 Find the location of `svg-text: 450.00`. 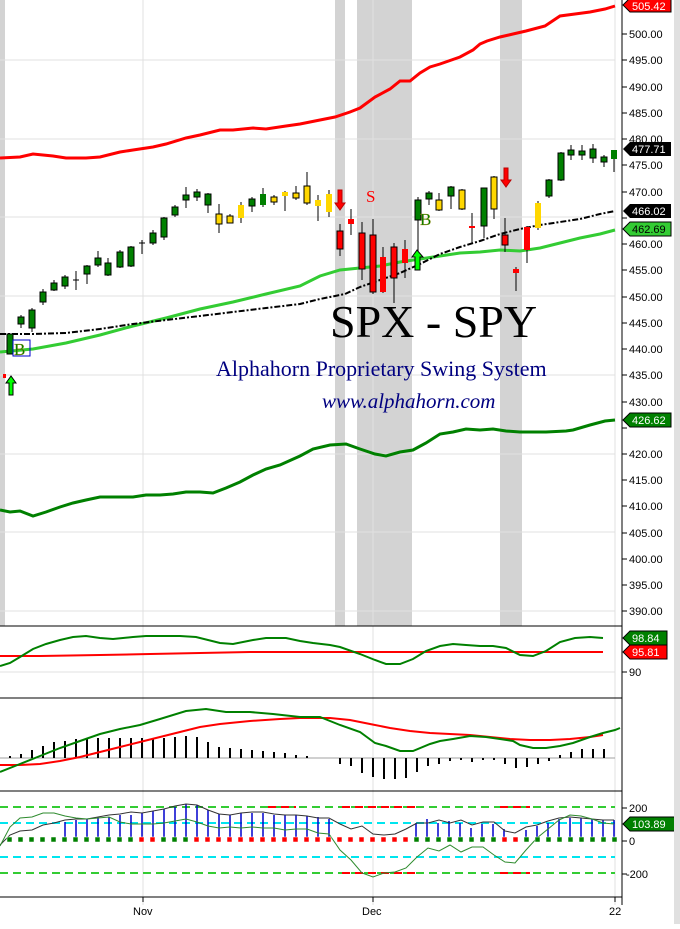

svg-text: 450.00 is located at coordinates (646, 298).